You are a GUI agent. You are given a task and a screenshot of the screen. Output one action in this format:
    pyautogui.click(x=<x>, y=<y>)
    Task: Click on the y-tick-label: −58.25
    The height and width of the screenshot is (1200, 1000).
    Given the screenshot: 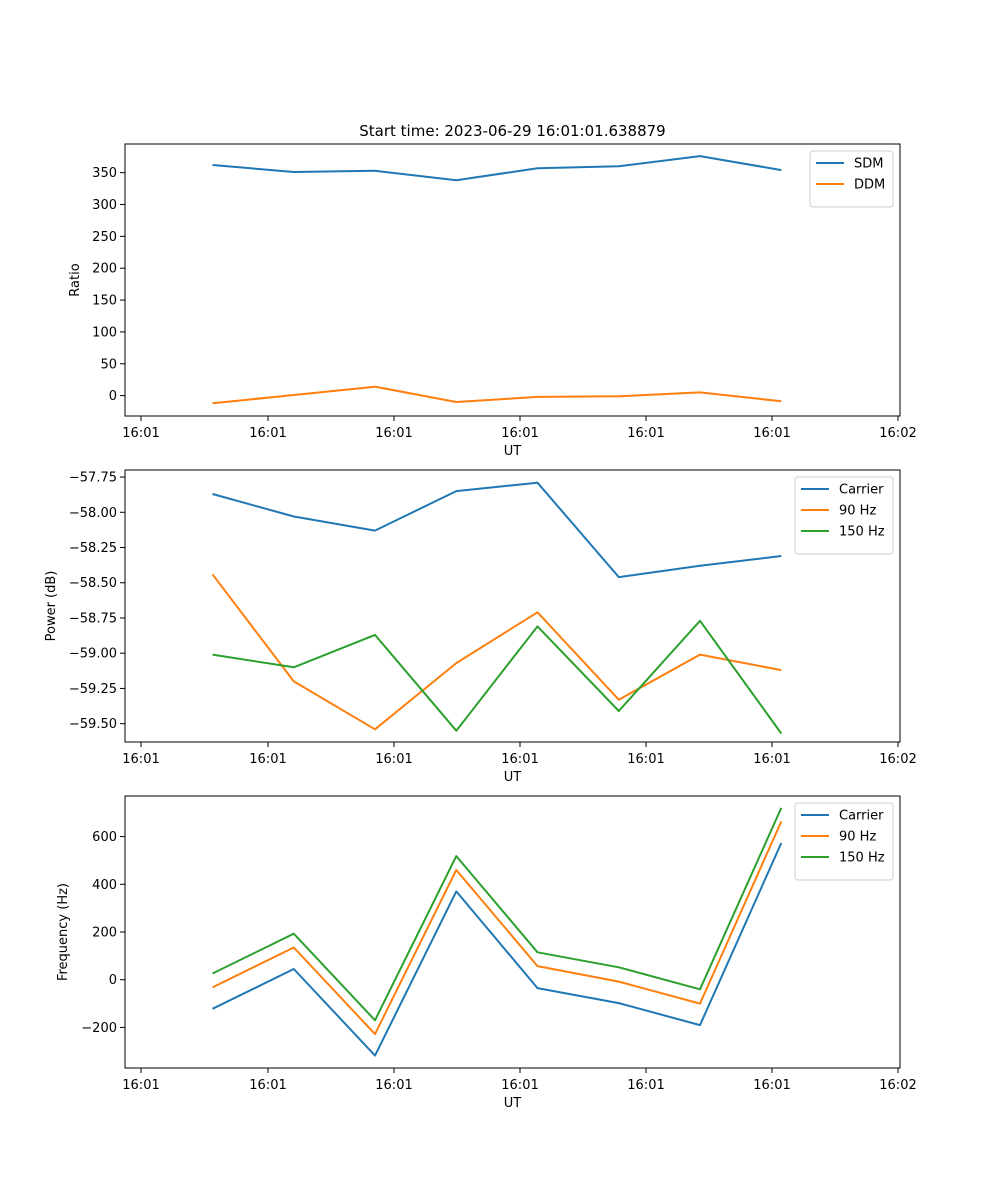 What is the action you would take?
    pyautogui.click(x=93, y=548)
    